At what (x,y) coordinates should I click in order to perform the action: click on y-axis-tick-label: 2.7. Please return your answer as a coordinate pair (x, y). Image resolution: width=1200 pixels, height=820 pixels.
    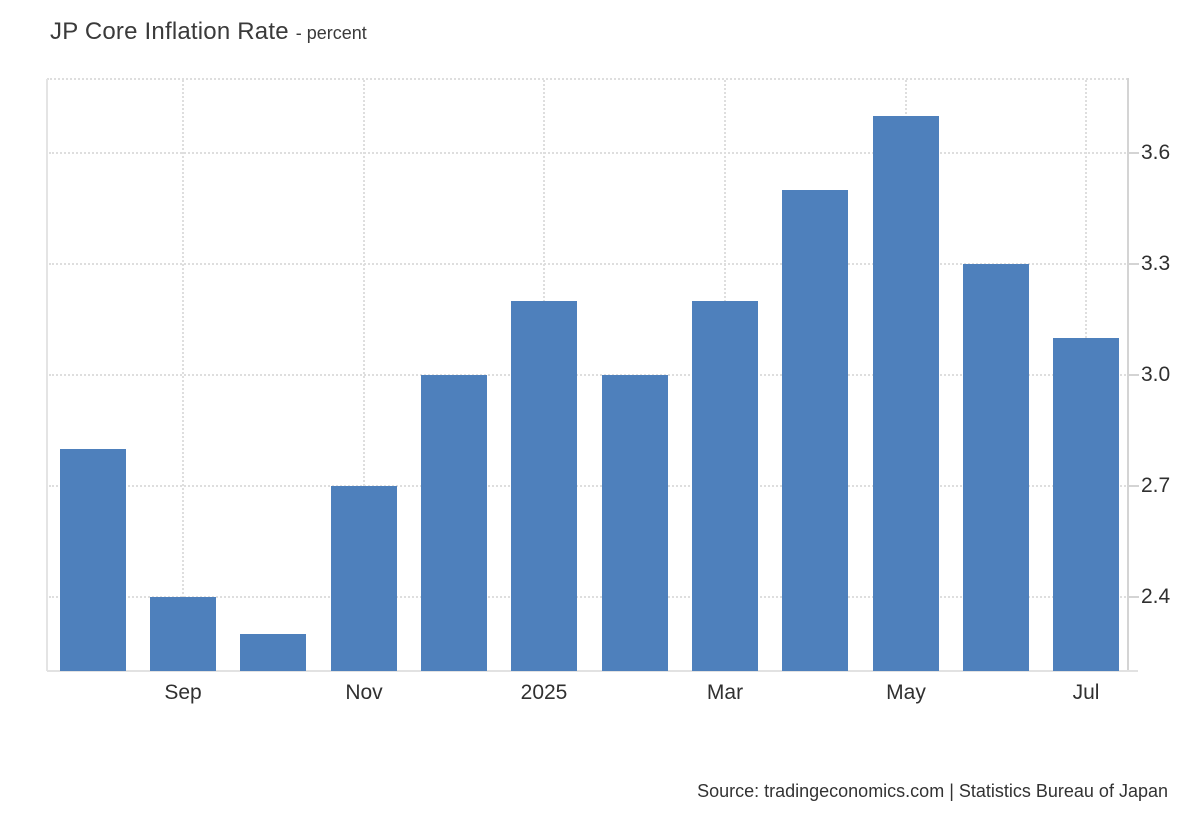
    Looking at the image, I should click on (1156, 485).